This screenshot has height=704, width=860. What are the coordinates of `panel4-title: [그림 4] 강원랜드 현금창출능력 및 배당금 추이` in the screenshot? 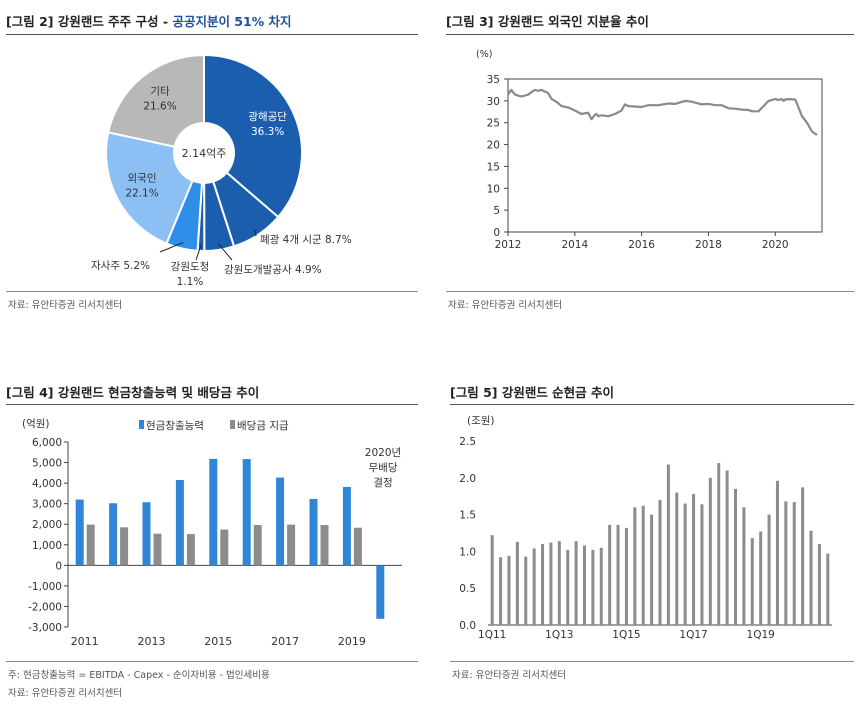 It's located at (133, 392).